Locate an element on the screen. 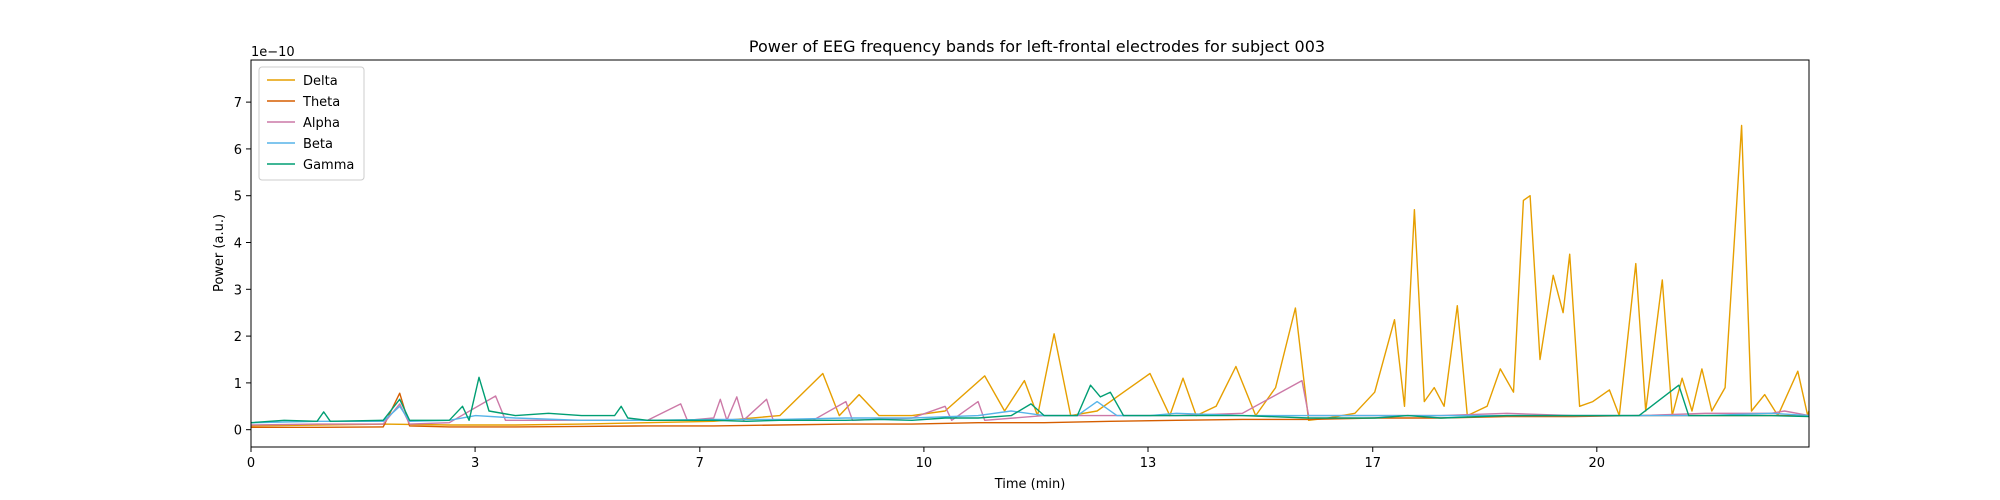  legend-label-theta: Theta is located at coordinates (321, 102).